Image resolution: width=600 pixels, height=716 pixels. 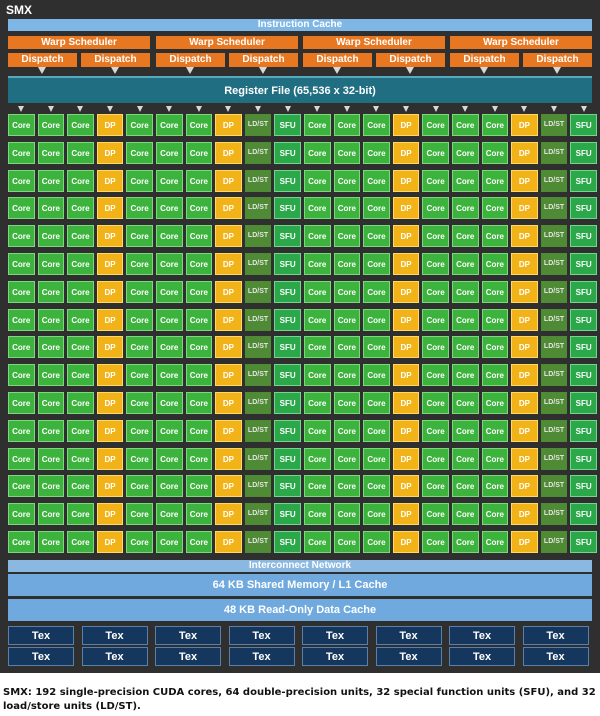 What do you see at coordinates (300, 610) in the screenshot?
I see `read-only-data-cache: 48 KB Read-Only Data Cache` at bounding box center [300, 610].